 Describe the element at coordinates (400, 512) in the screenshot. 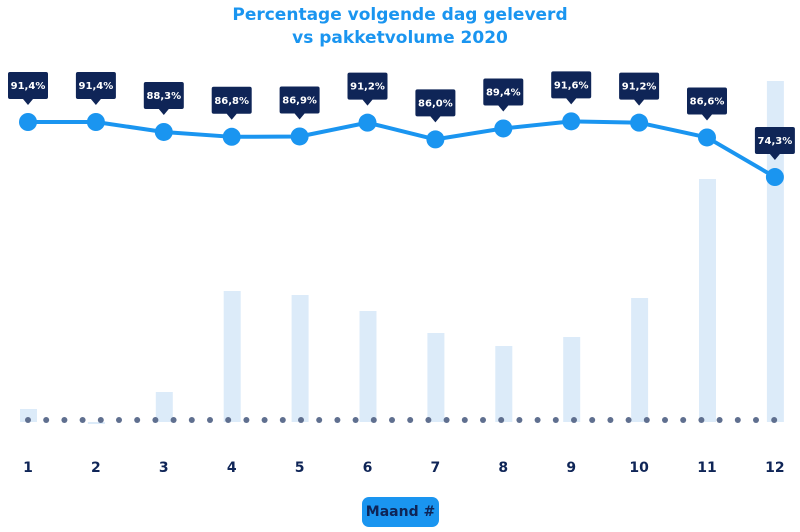

I see `x-axis-label: Maand #` at that location.